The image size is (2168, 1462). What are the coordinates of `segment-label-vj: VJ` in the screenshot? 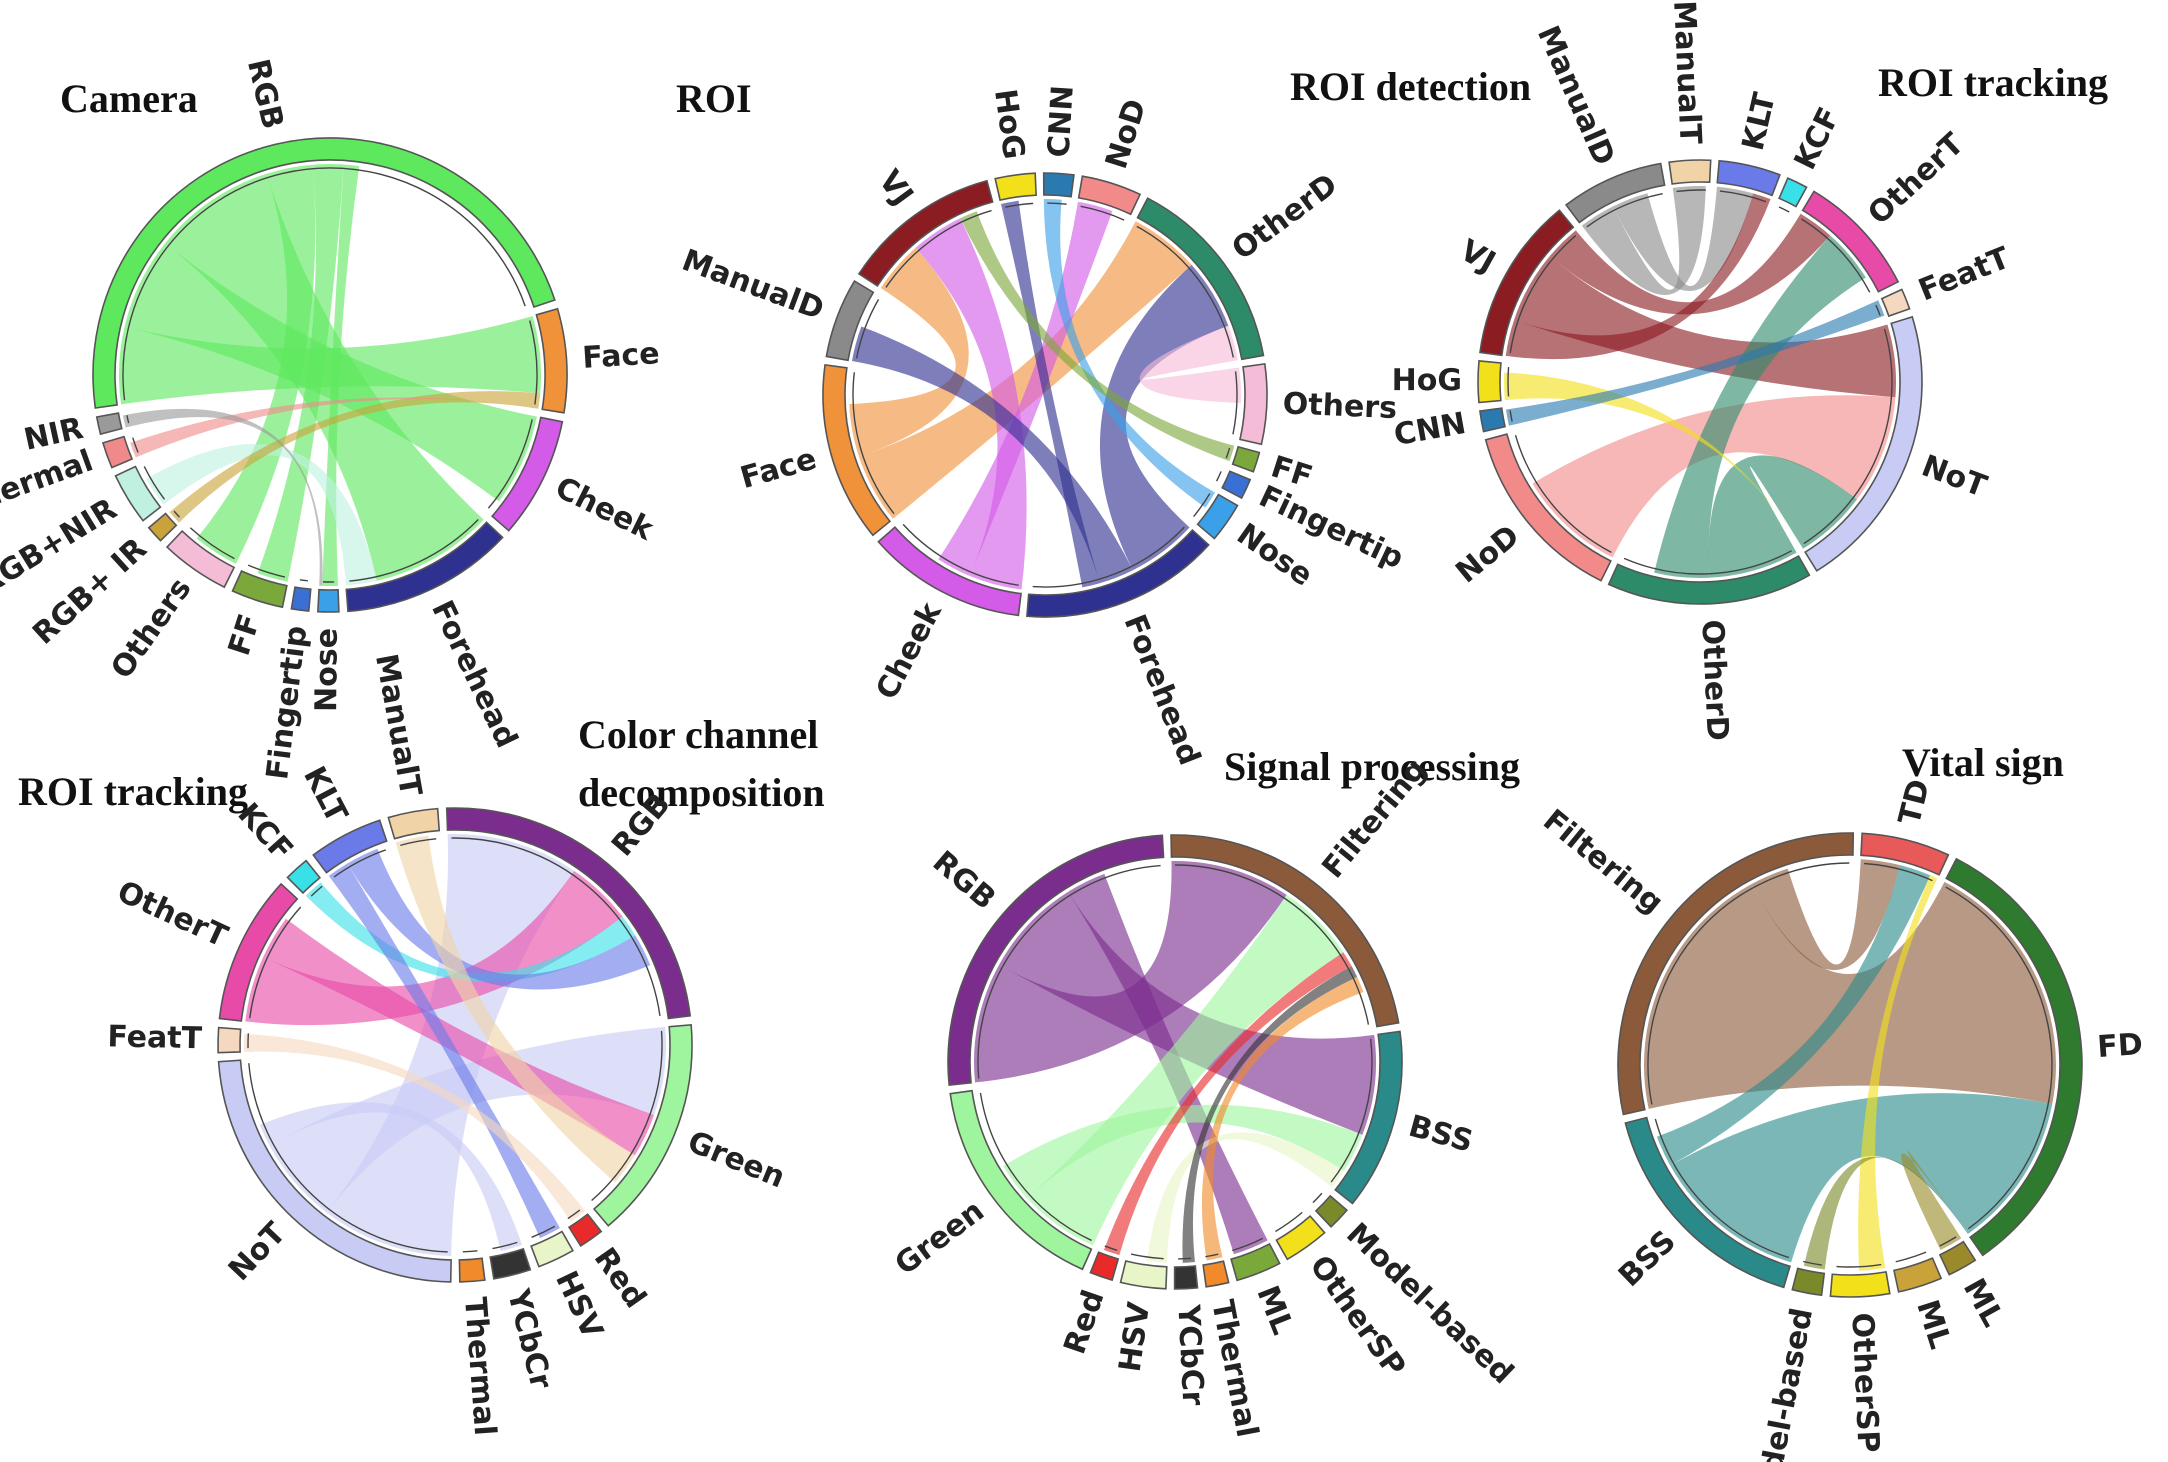 It's located at (1477, 256).